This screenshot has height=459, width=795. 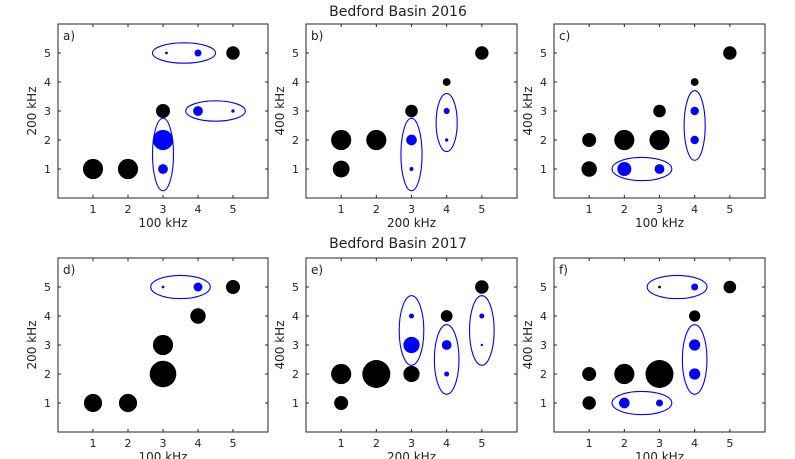 What do you see at coordinates (398, 244) in the screenshot?
I see `figure-title-2017: Bedford Basin 2017` at bounding box center [398, 244].